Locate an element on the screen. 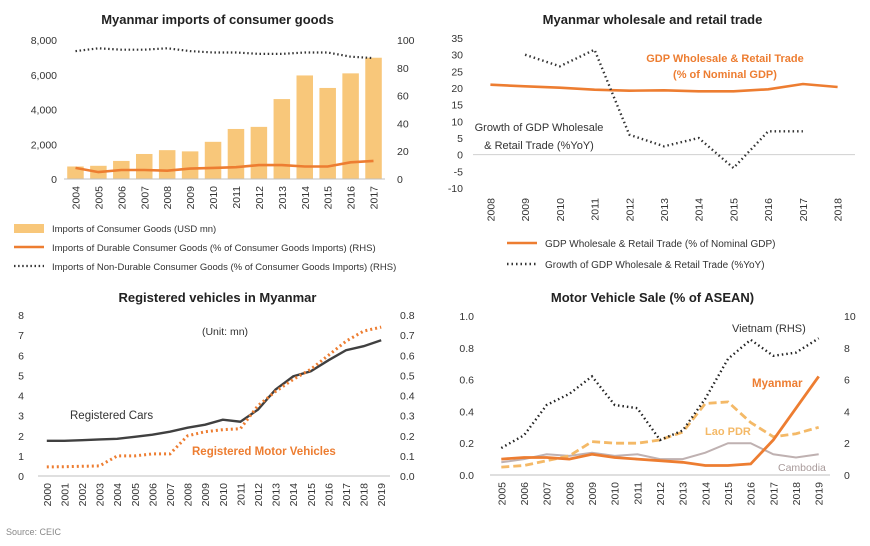 This screenshot has width=870, height=546. y-tick-label: 0.2 is located at coordinates (466, 444).